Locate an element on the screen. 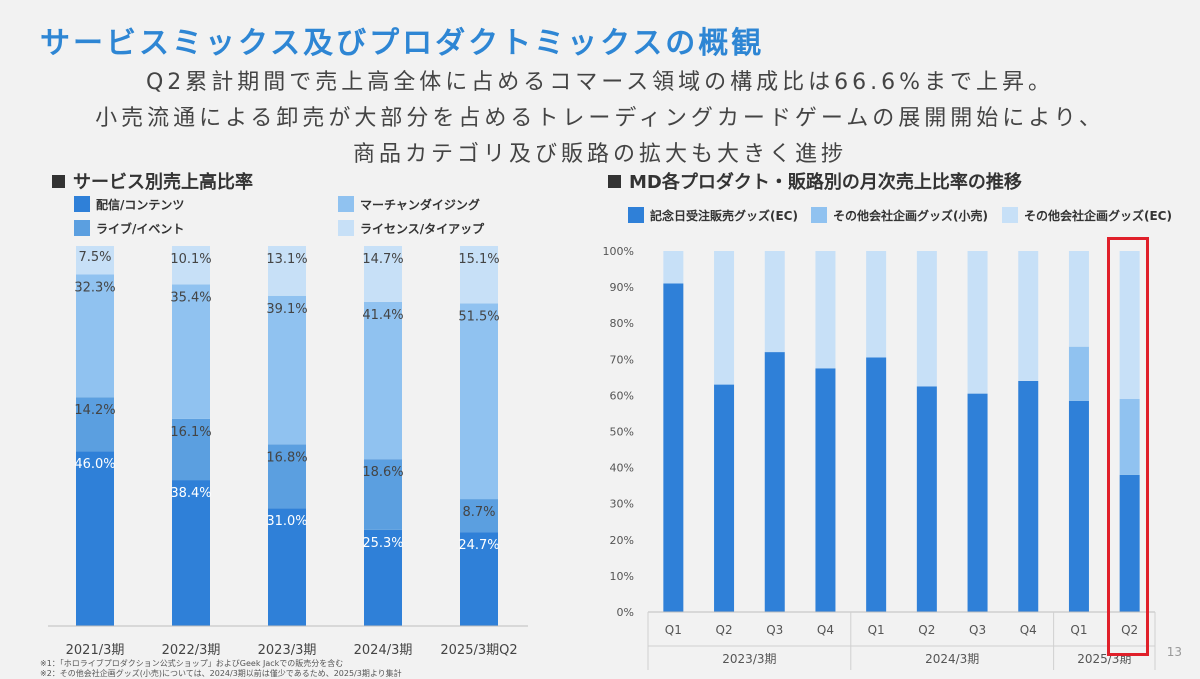 Image resolution: width=1200 pixels, height=679 pixels. legend-item-other-retail: その他会社企画グッズ(小売) is located at coordinates (899, 215).